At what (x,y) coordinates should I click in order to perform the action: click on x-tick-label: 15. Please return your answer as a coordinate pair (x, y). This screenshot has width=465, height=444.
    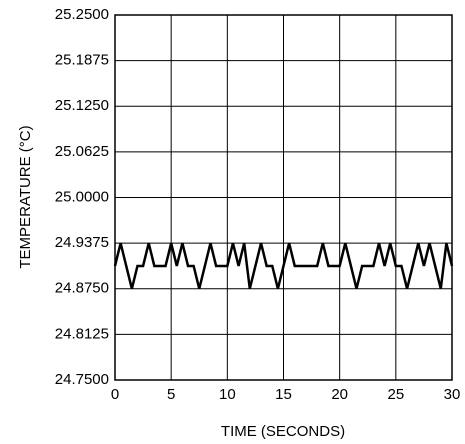
    Looking at the image, I should click on (283, 394).